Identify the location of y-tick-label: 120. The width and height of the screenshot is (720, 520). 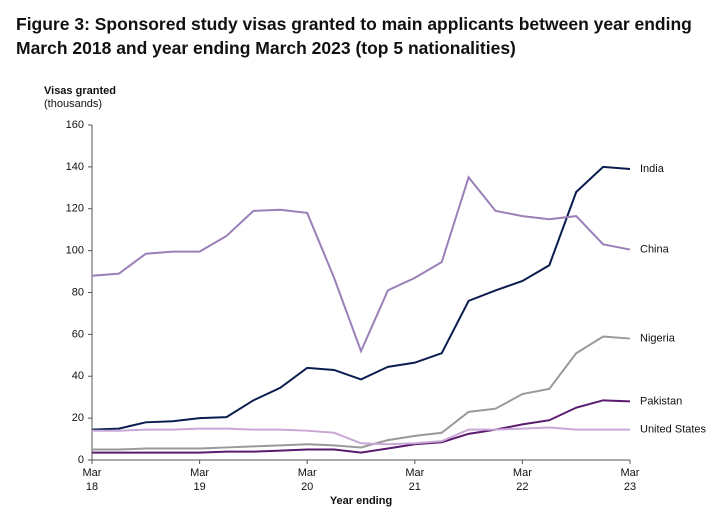
(75, 209).